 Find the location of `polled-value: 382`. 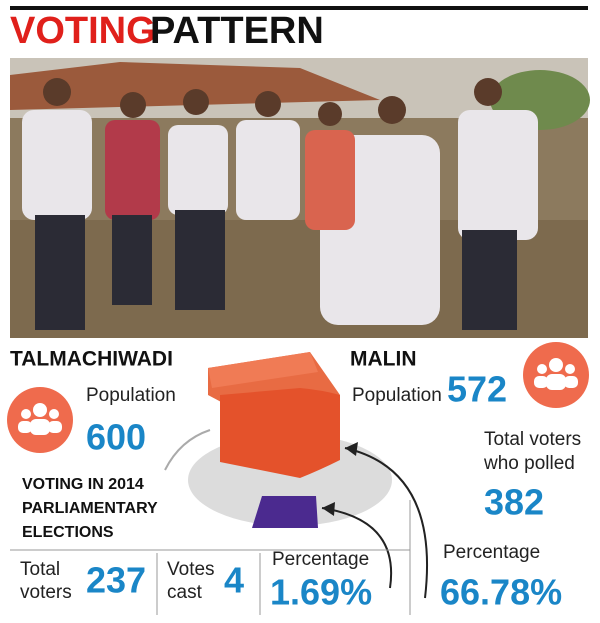

polled-value: 382 is located at coordinates (514, 502).